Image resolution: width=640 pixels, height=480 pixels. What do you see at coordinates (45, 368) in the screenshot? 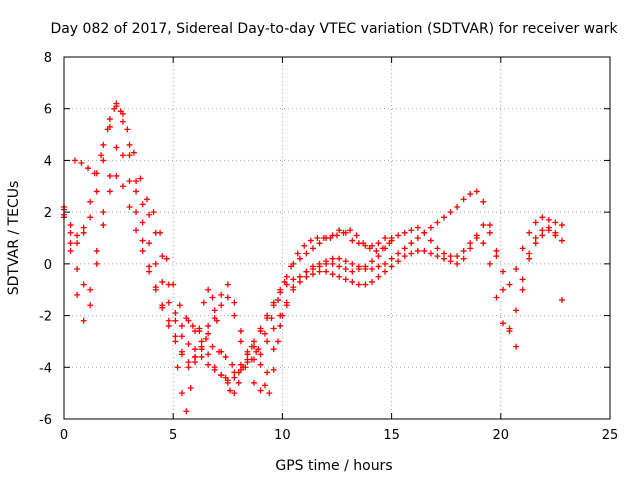
I see `y-tick-label: -4` at bounding box center [45, 368].